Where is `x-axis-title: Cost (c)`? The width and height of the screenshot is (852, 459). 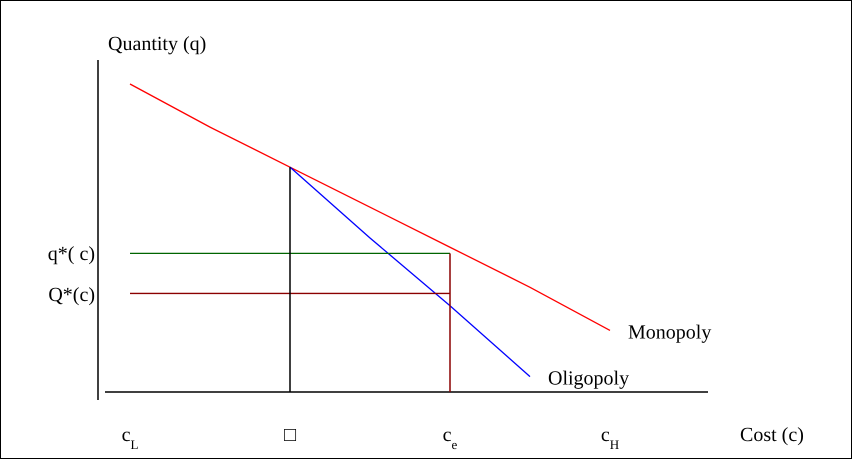
x-axis-title: Cost (c) is located at coordinates (772, 435).